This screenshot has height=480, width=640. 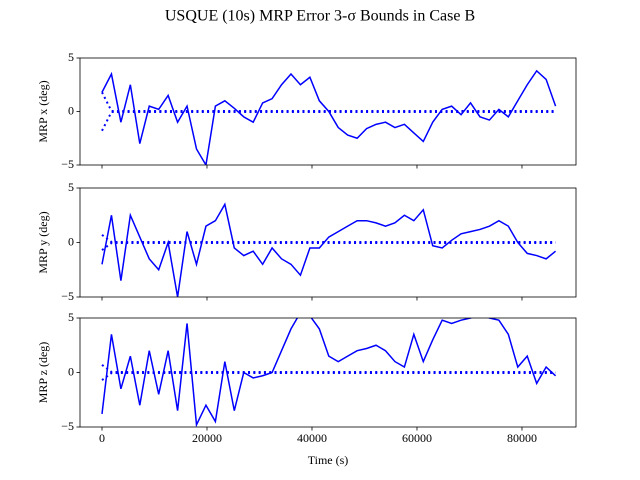 I want to click on x-tick-label: 60000, so click(x=417, y=438).